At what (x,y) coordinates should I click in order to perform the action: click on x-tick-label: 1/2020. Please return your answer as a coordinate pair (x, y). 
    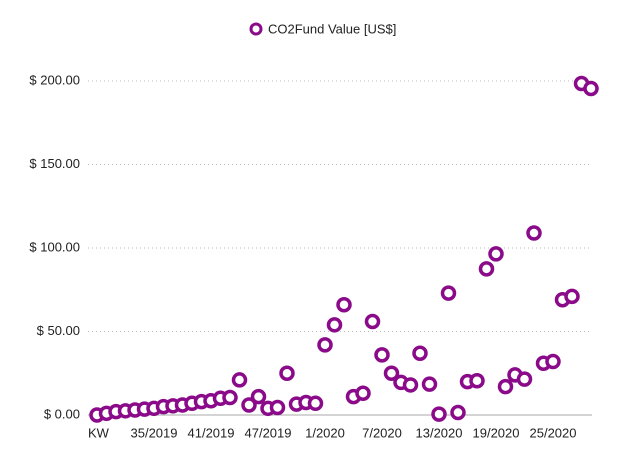
    Looking at the image, I should click on (325, 432).